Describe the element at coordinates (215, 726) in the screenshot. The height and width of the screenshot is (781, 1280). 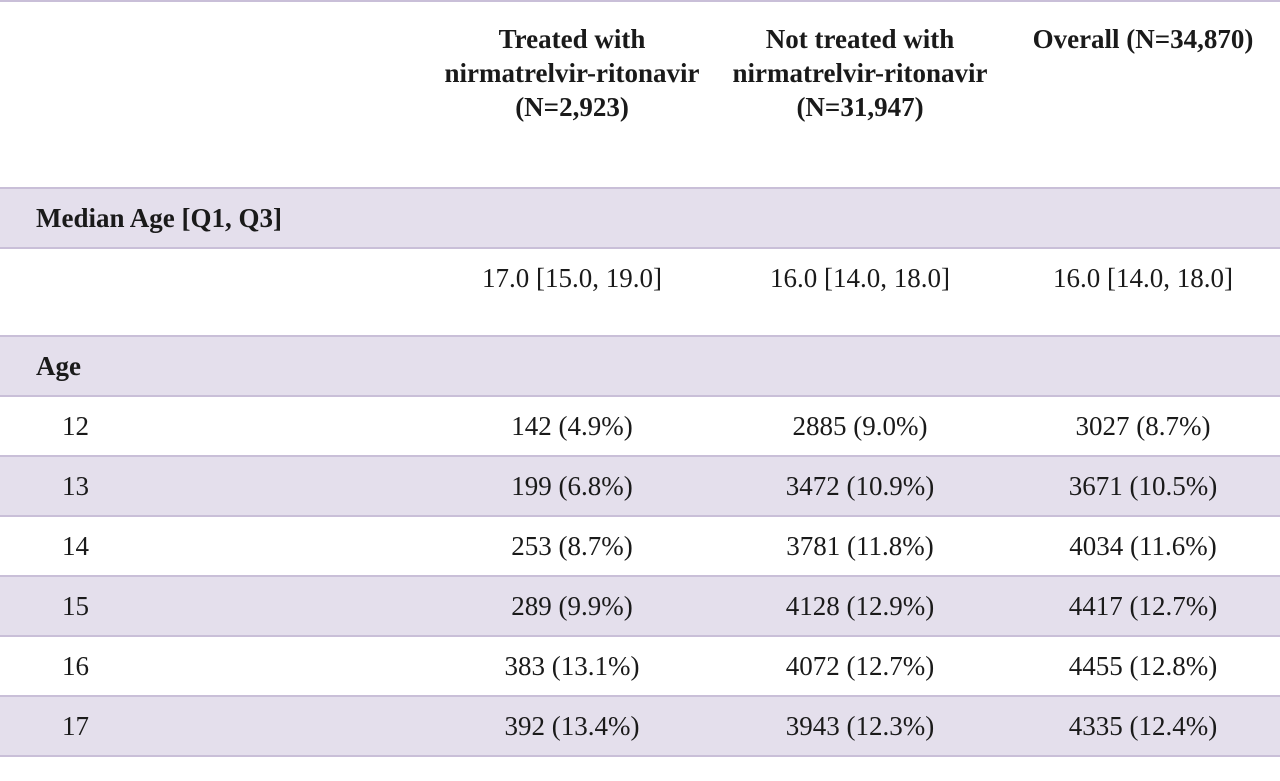
I see `row-label: 17` at that location.